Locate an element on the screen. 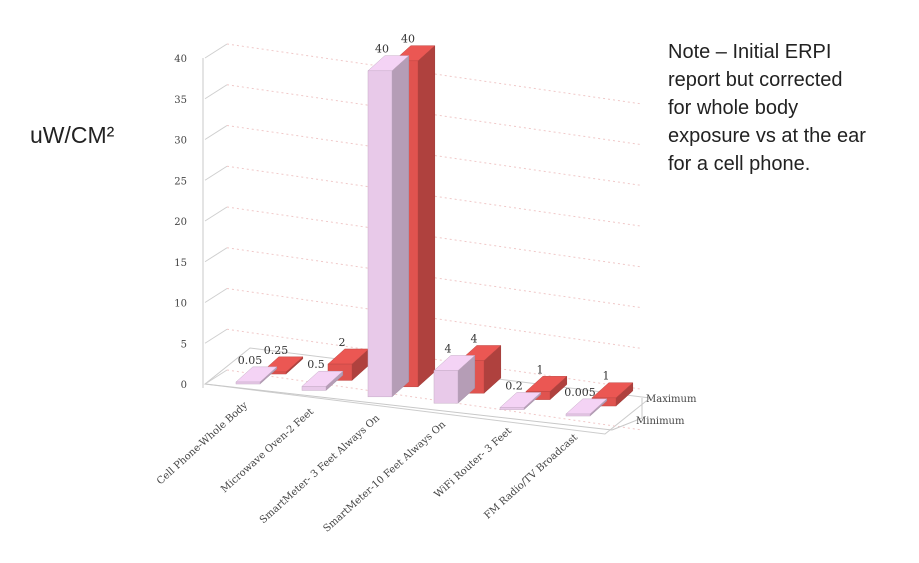 This screenshot has width=919, height=563. x-tick-label: SmartMeter- 3 Feet Always On is located at coordinates (320, 469).